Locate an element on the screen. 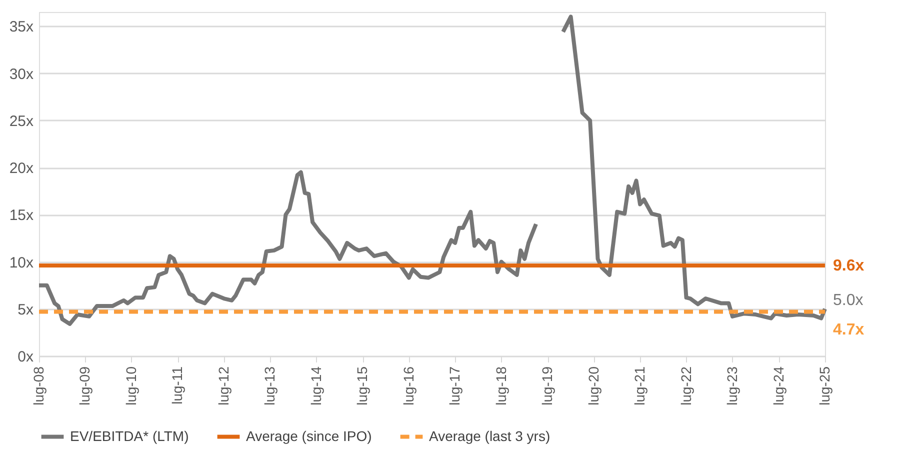 Image resolution: width=920 pixels, height=453 pixels. annotation: 4.7x is located at coordinates (848, 330).